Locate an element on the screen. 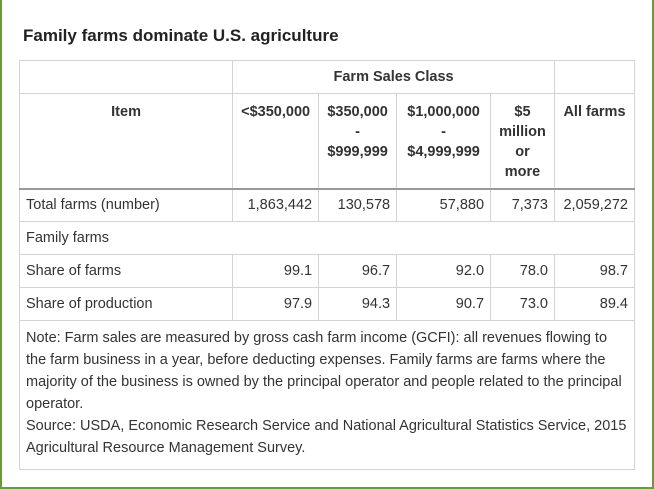 The image size is (654, 489). table-cell: 90.7 is located at coordinates (444, 304).